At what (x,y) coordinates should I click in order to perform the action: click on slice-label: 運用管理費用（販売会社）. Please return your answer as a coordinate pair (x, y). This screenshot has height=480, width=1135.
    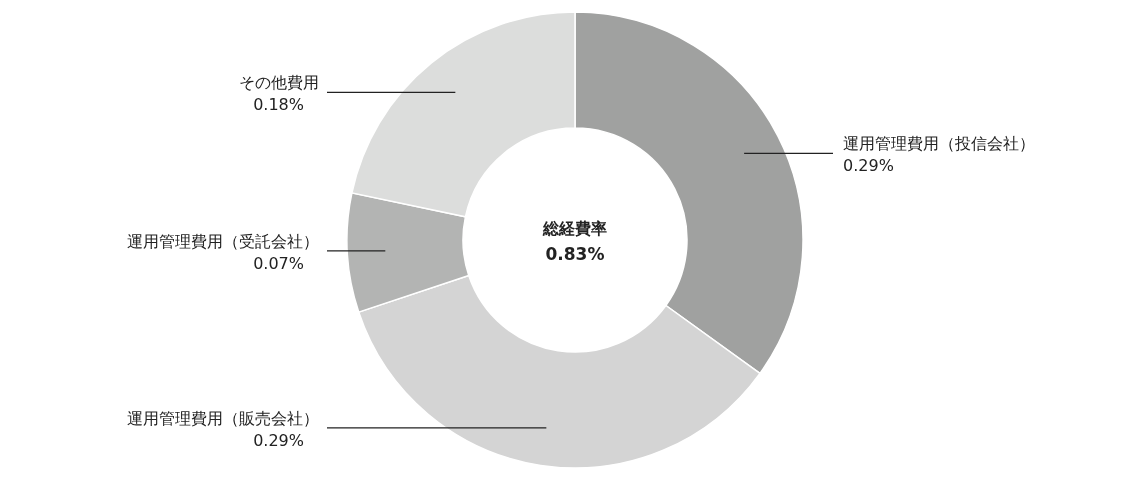
    Looking at the image, I should click on (223, 418).